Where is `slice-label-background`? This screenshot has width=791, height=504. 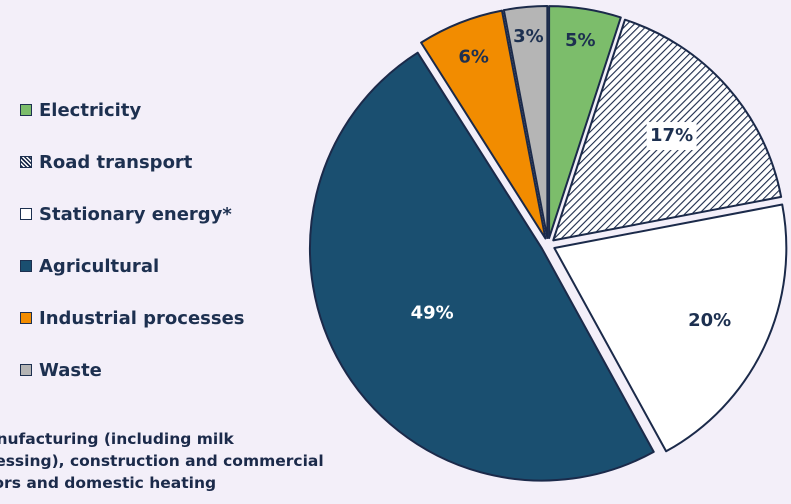
slice-label-background is located at coordinates (671, 136).